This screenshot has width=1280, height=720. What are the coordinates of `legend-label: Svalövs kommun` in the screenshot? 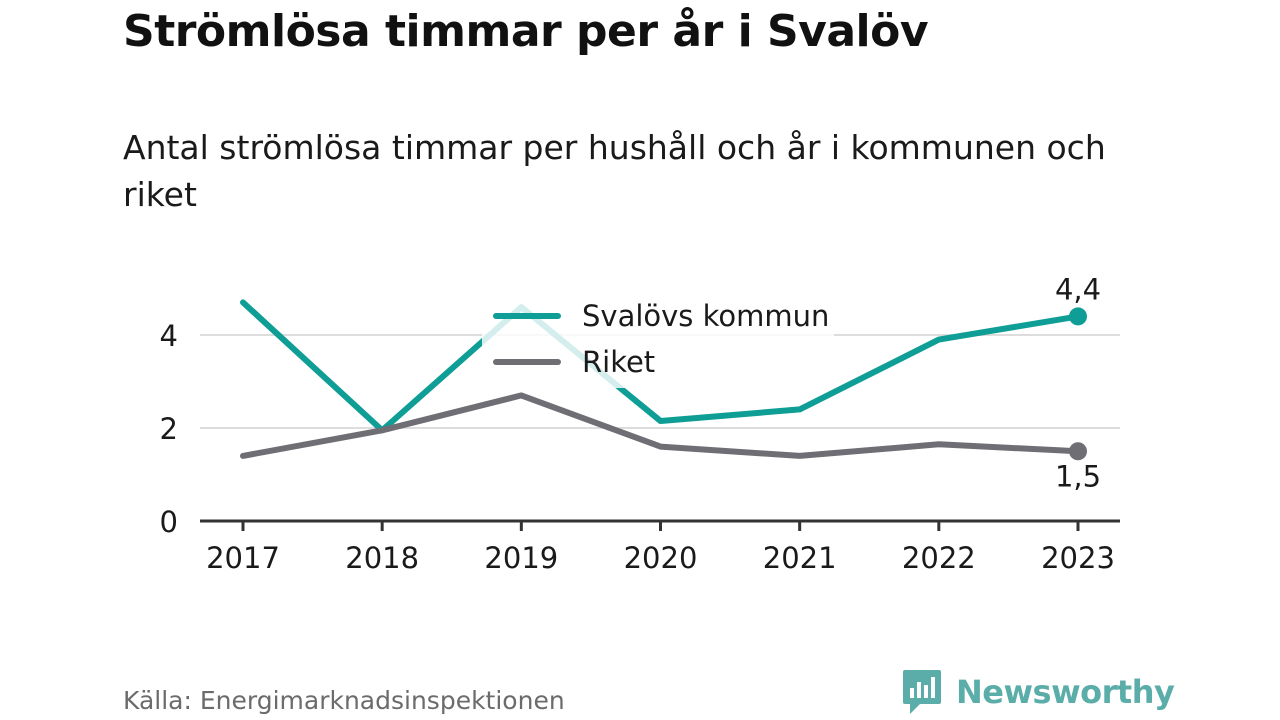 It's located at (705, 316).